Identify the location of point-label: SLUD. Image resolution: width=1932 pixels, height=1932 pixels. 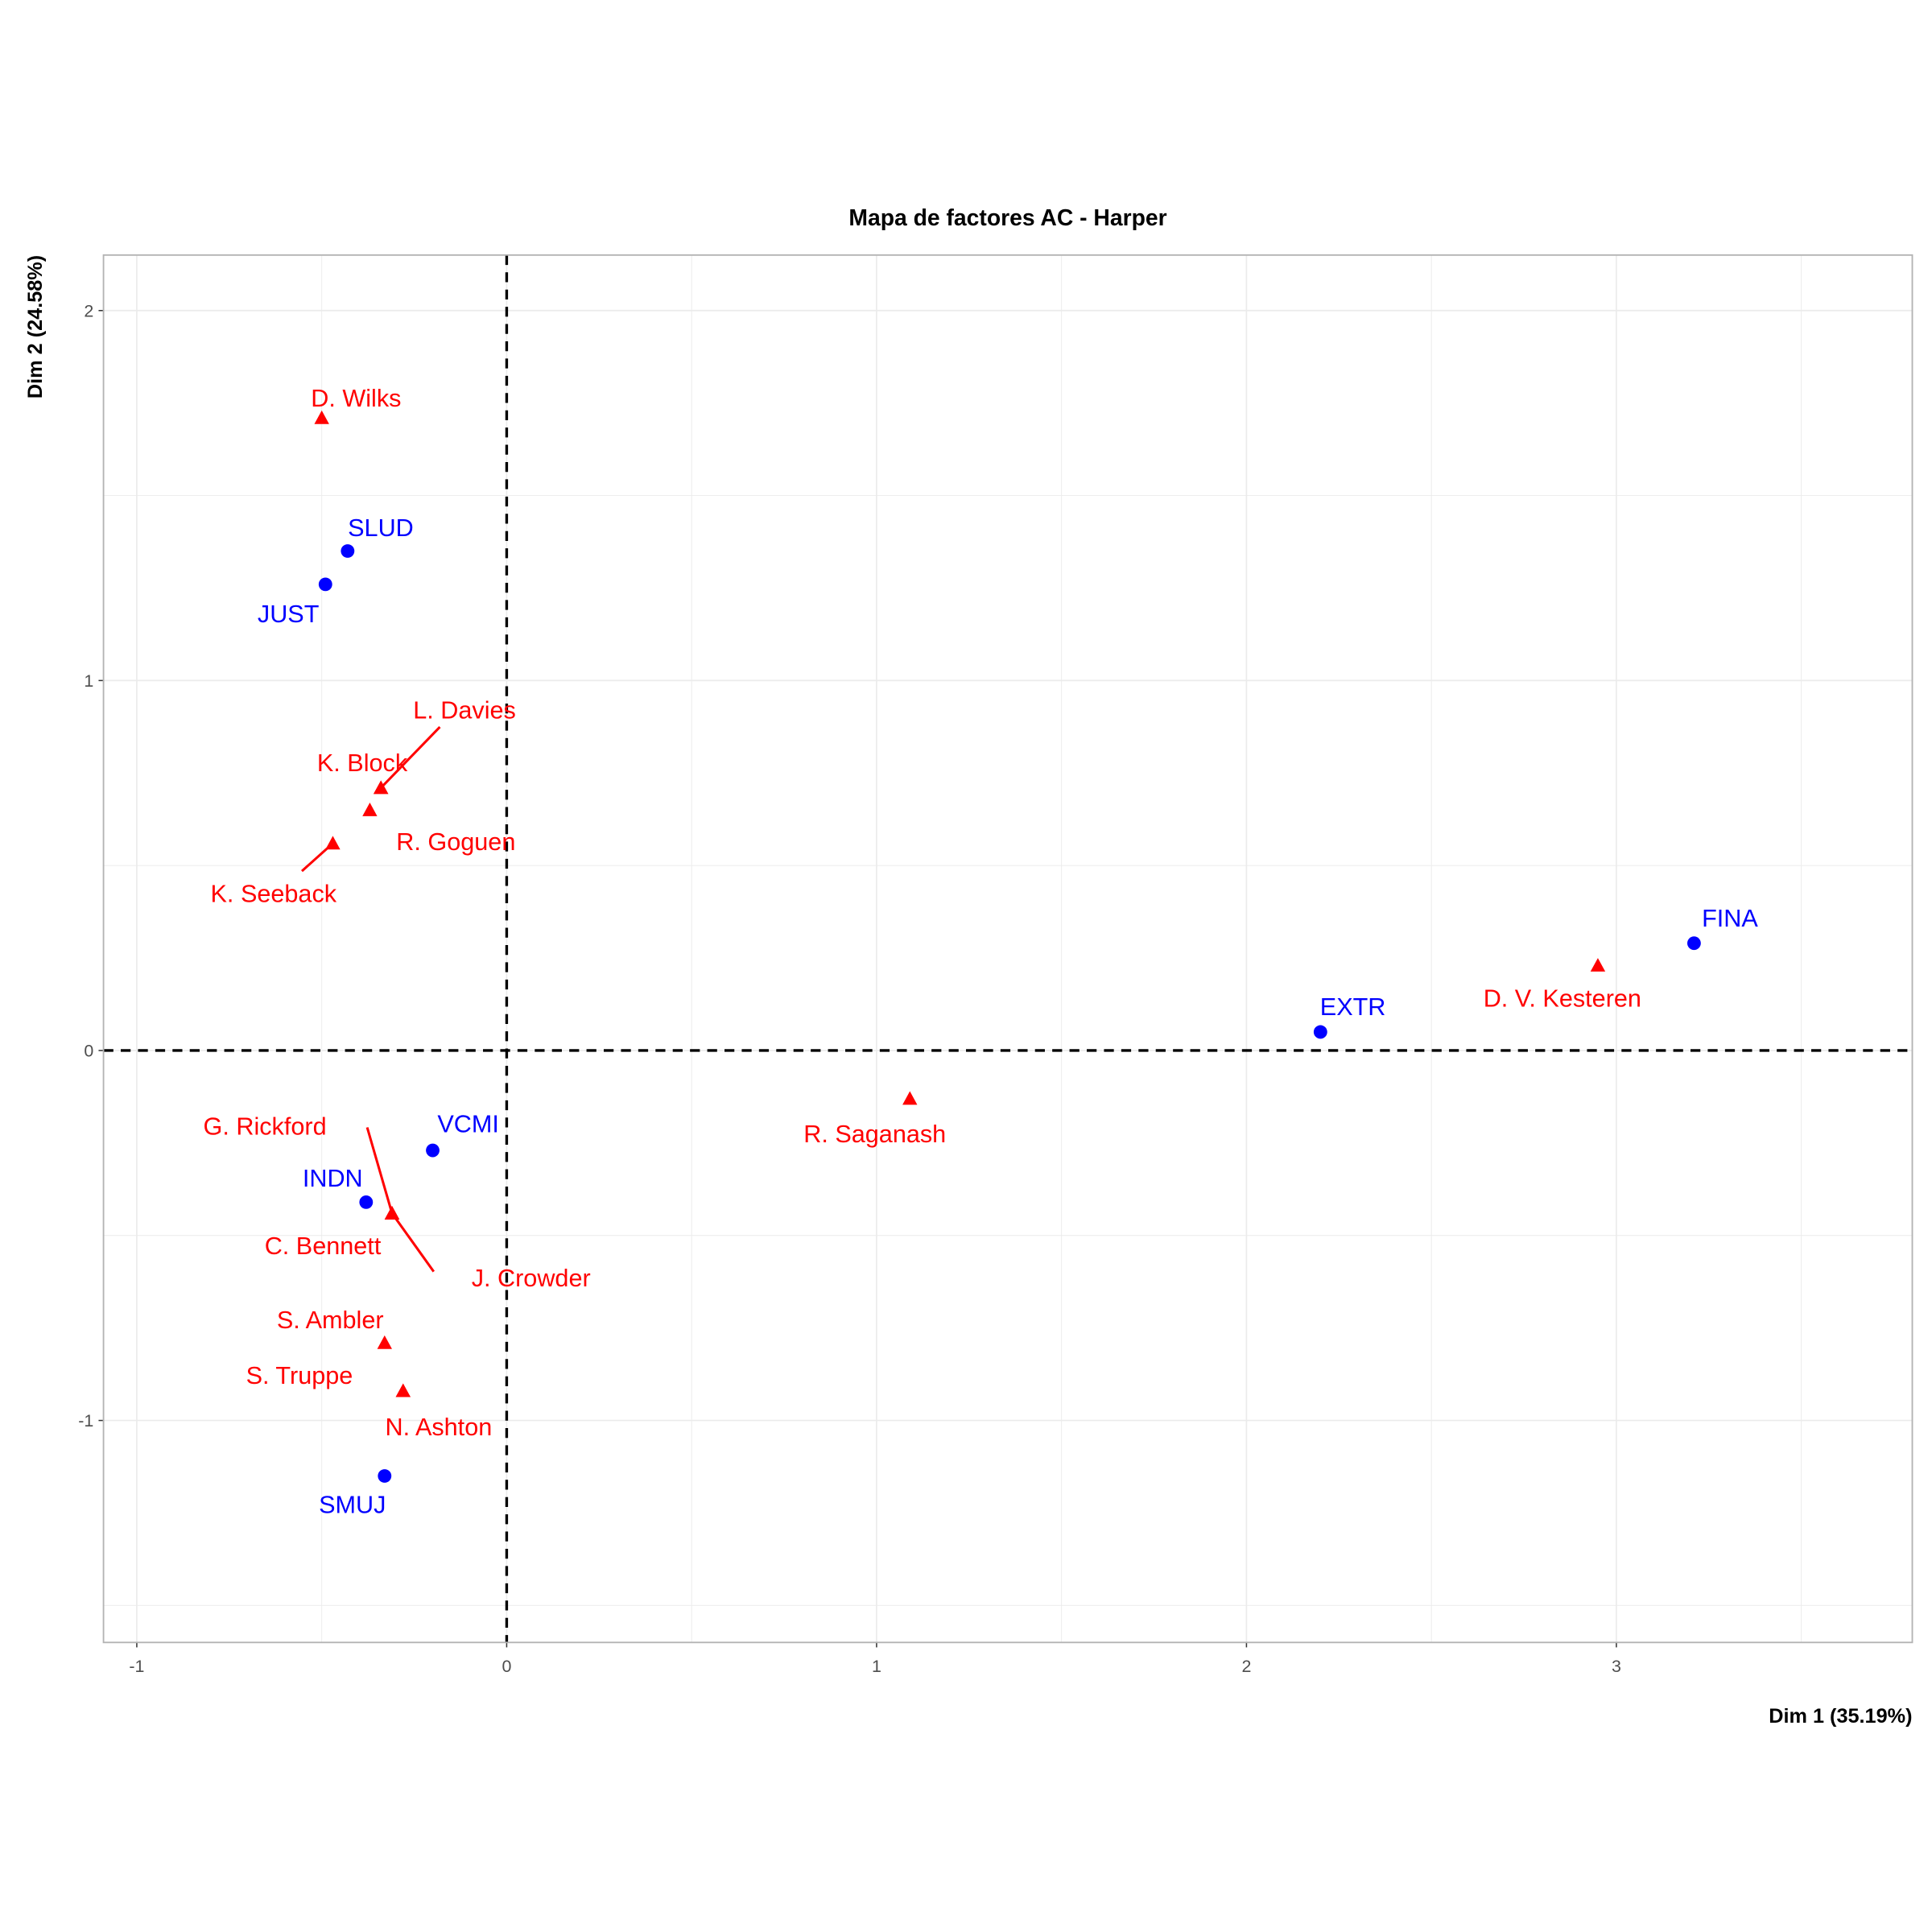
(381, 528).